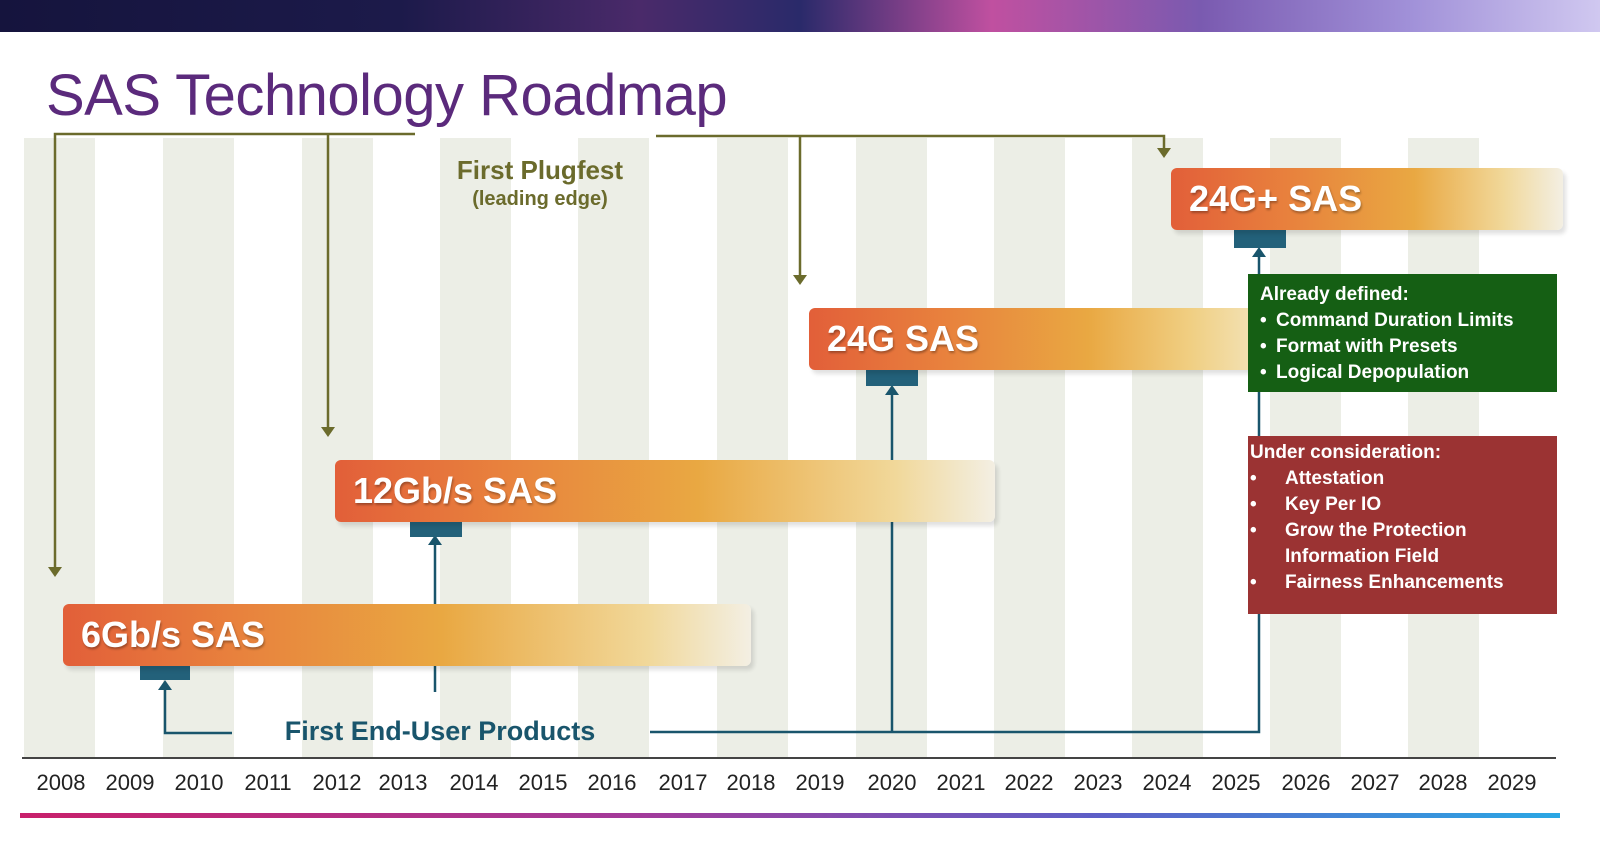 The height and width of the screenshot is (848, 1600). What do you see at coordinates (911, 142) in the screenshot?
I see `plugfest-line-right` at bounding box center [911, 142].